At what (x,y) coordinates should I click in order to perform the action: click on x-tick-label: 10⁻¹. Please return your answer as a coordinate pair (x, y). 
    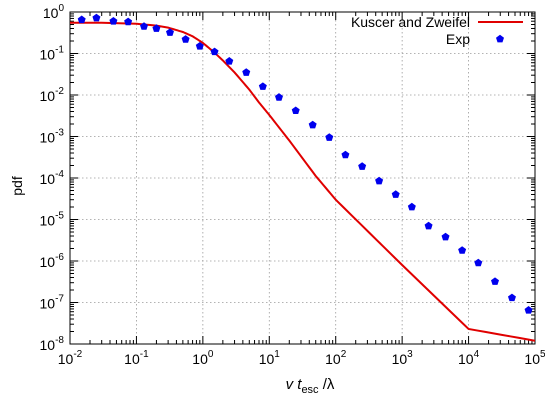
    Looking at the image, I should click on (136, 358).